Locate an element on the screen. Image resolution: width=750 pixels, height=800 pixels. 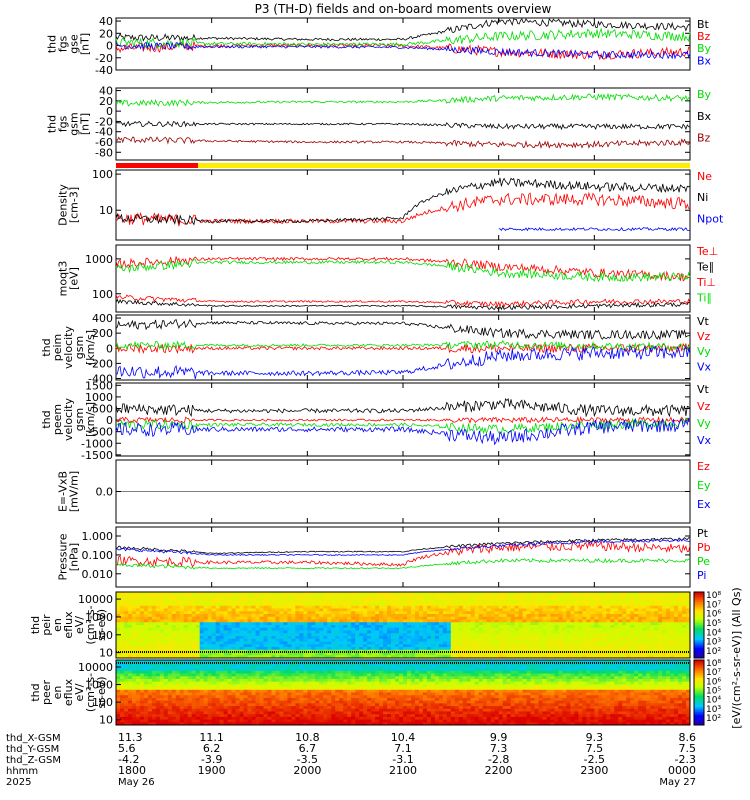
y-axis-label-line: thd is located at coordinates (52, 44).